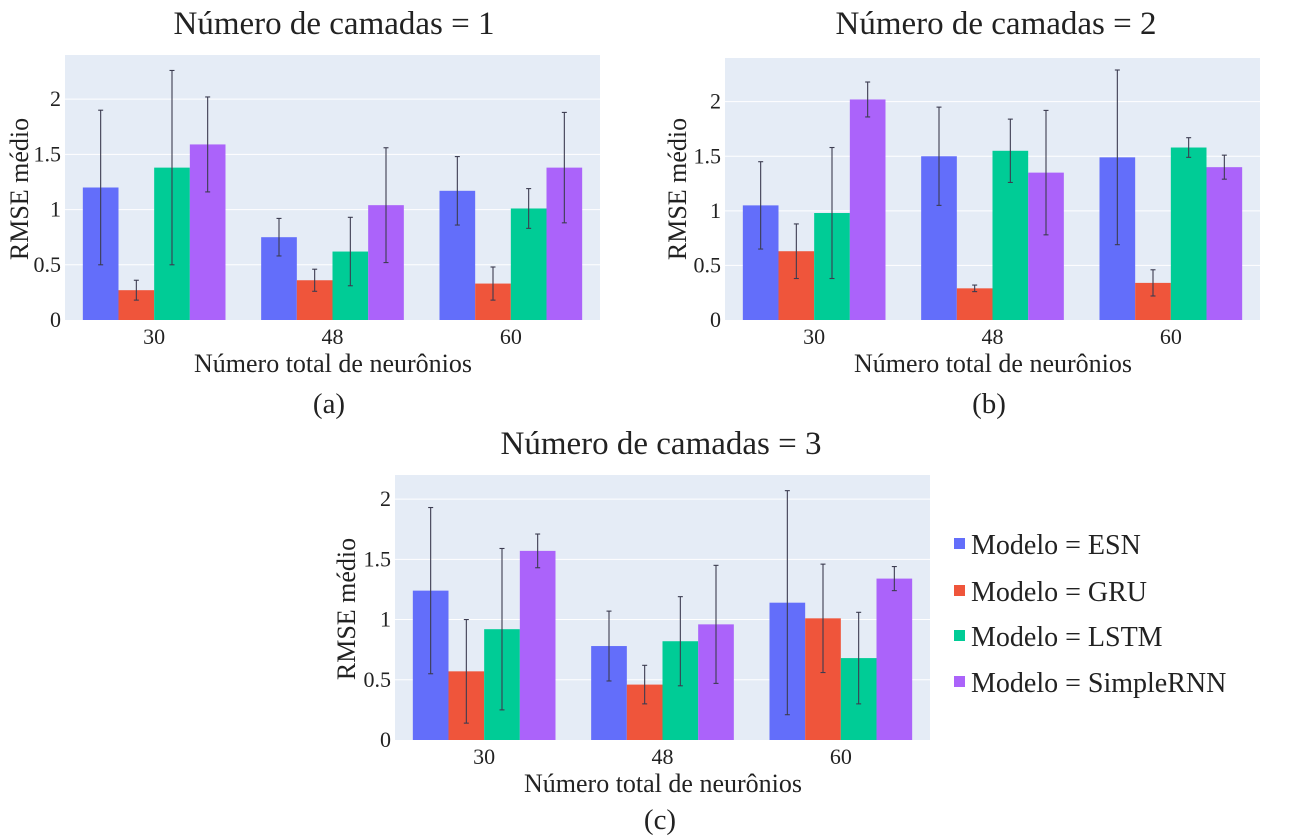 This screenshot has width=1300, height=840. What do you see at coordinates (959, 543) in the screenshot?
I see `legend-swatch-esn` at bounding box center [959, 543].